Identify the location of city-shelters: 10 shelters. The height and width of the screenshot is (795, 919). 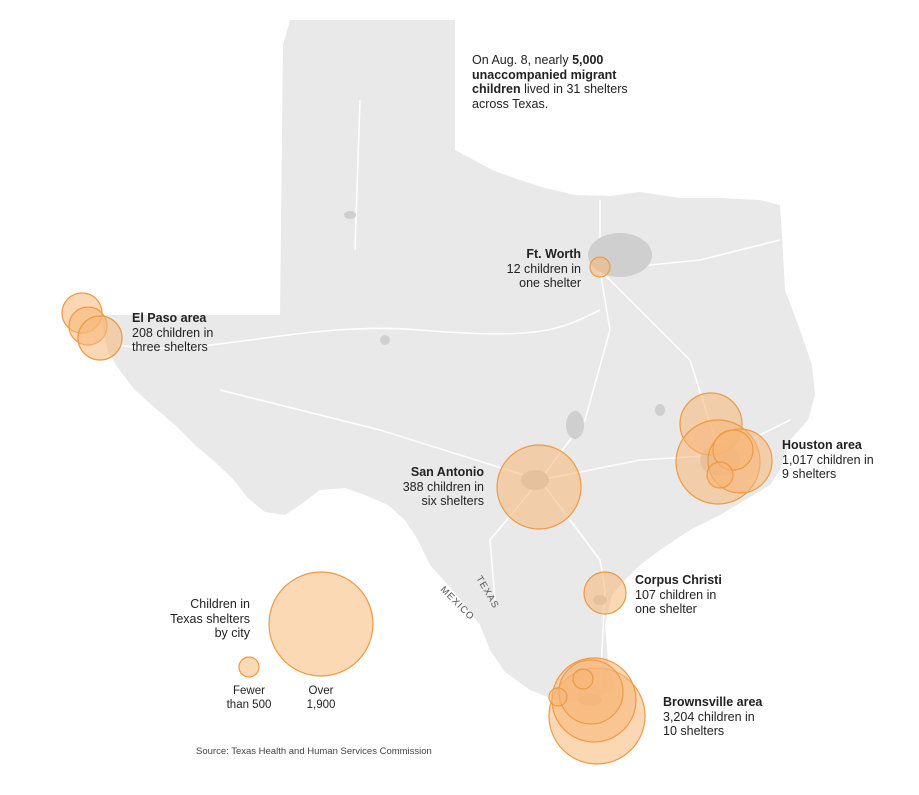
(694, 731).